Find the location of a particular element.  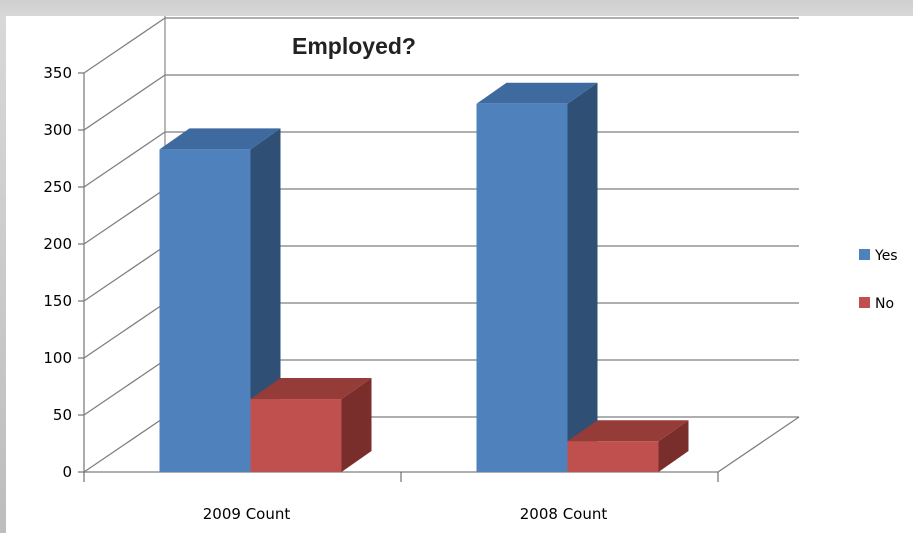

y-tick-label: 200 is located at coordinates (57, 244).